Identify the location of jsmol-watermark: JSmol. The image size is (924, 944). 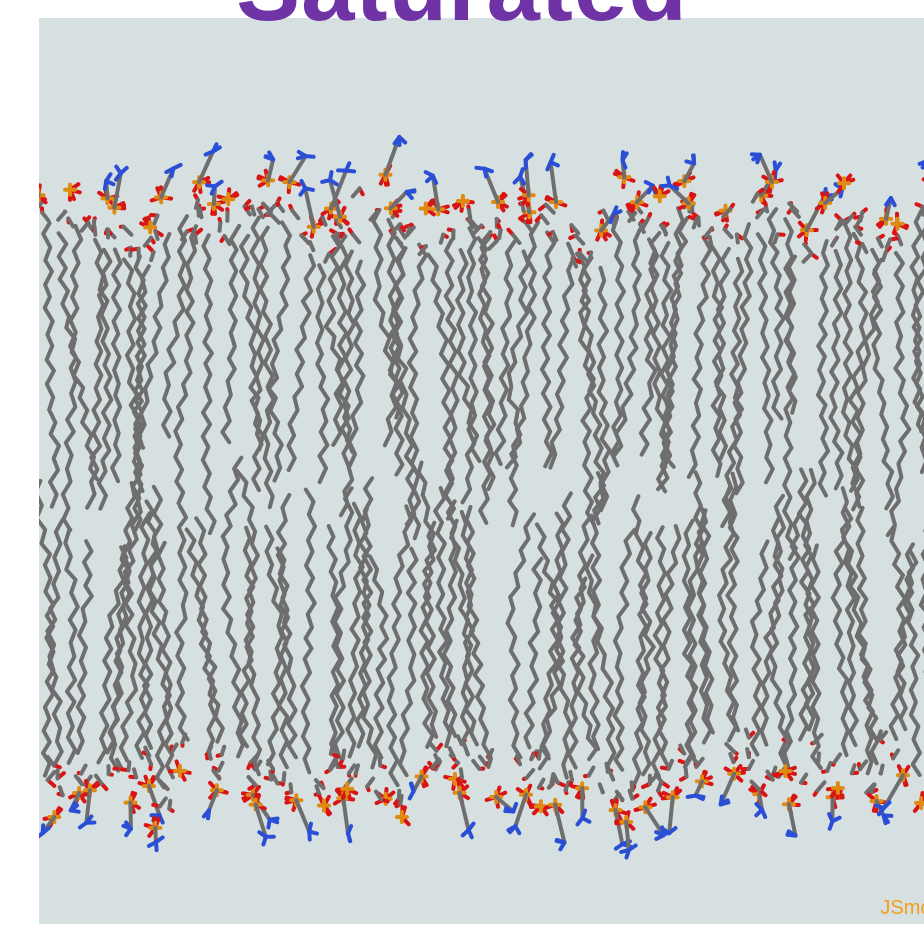
(902, 908).